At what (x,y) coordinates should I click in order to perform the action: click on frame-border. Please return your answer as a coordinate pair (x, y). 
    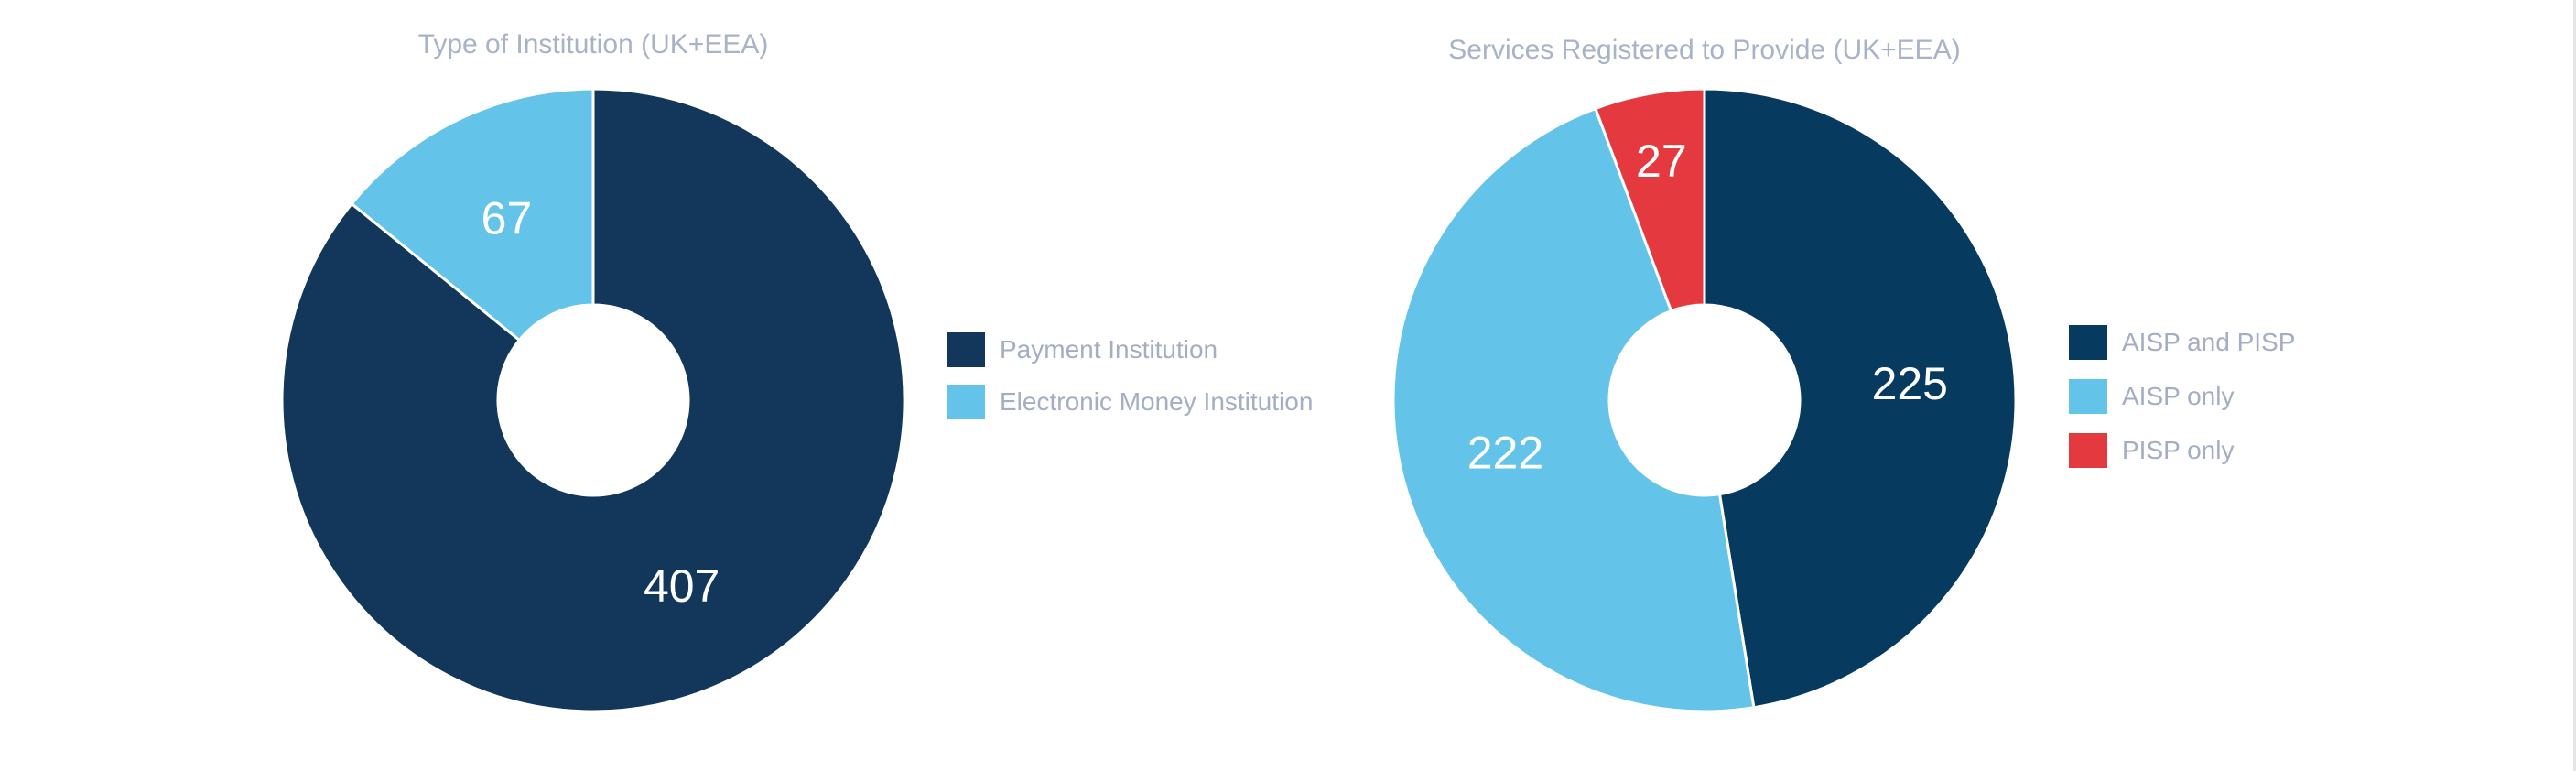
    Looking at the image, I should click on (2575, 385).